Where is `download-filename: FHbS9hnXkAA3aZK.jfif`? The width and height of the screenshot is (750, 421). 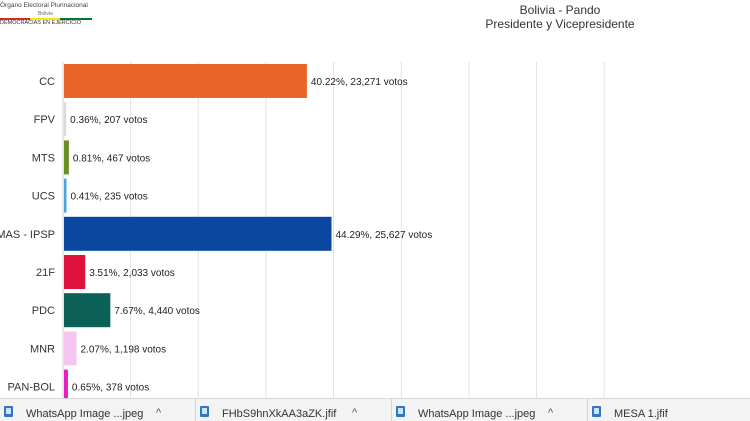 download-filename: FHbS9hnXkAA3aZK.jfif is located at coordinates (279, 414).